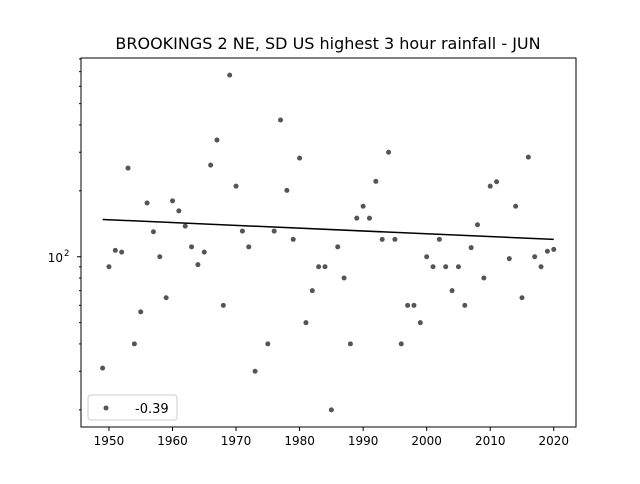 This screenshot has height=484, width=640. What do you see at coordinates (109, 441) in the screenshot?
I see `x-tick-label: 1950` at bounding box center [109, 441].